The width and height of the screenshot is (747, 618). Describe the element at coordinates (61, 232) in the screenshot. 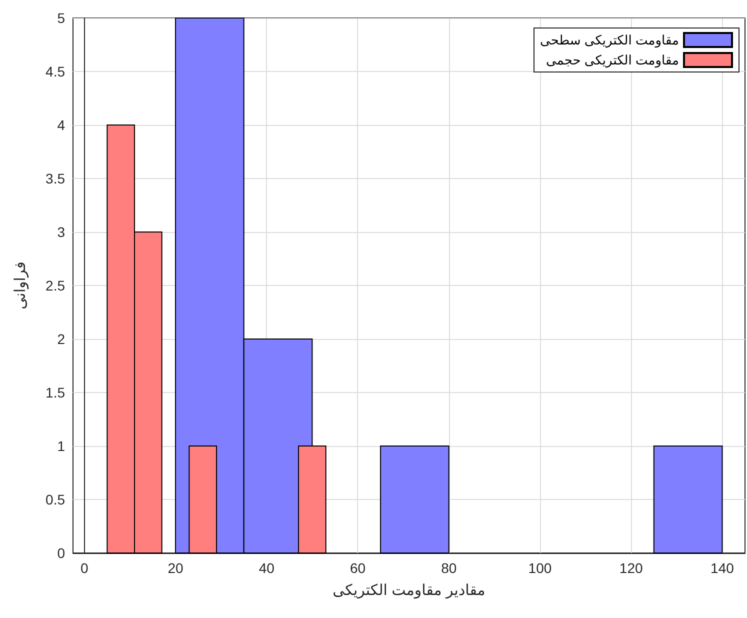

I see `y-tick-label: 3` at that location.